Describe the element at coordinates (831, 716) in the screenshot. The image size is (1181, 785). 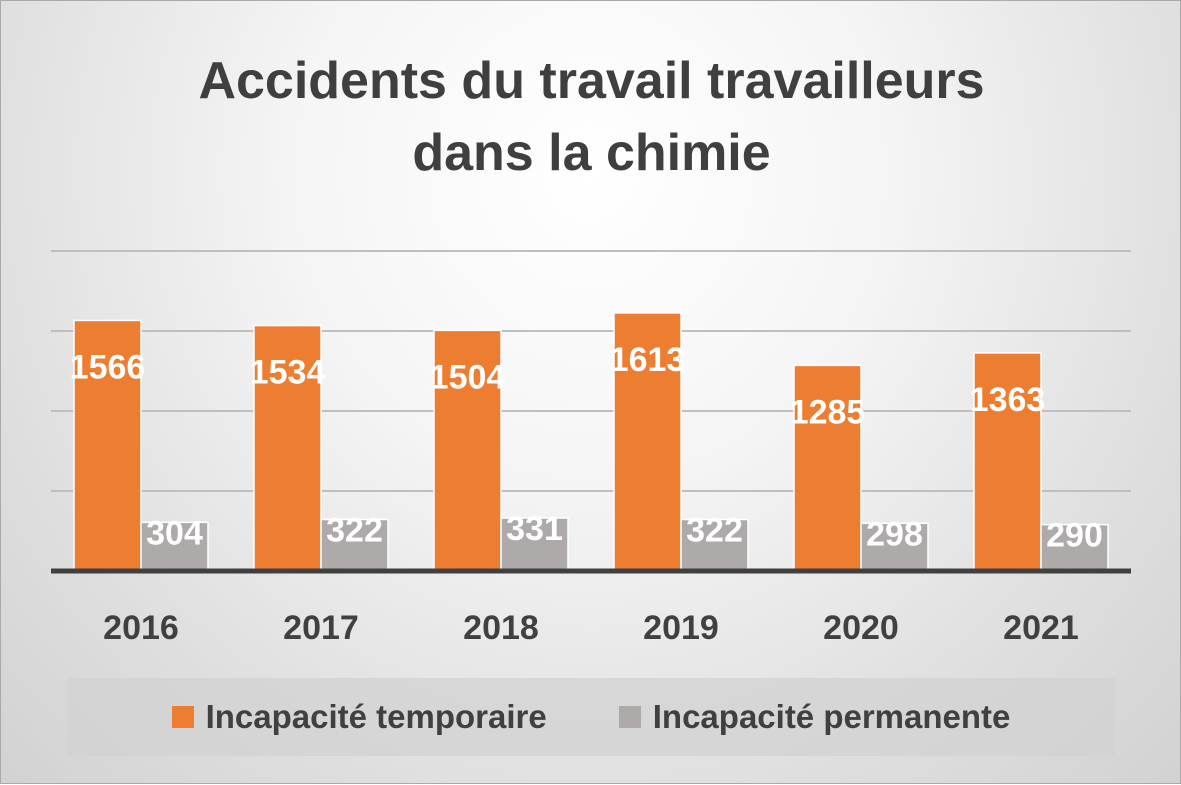
I see `legend-label-permanente: Incapacité permanente` at that location.